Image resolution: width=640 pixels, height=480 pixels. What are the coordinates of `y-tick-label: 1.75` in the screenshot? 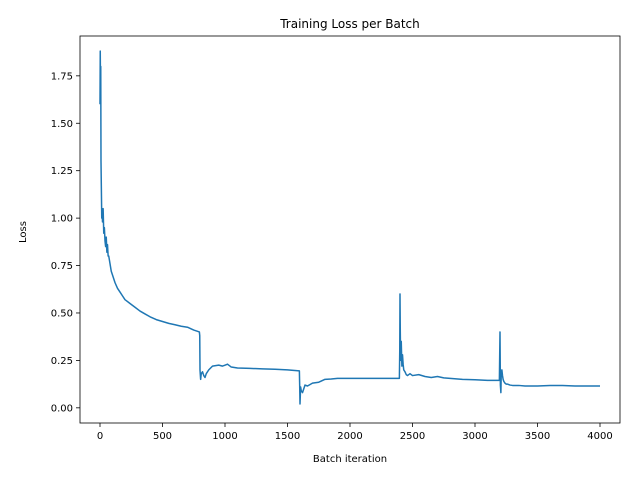 It's located at (62, 76).